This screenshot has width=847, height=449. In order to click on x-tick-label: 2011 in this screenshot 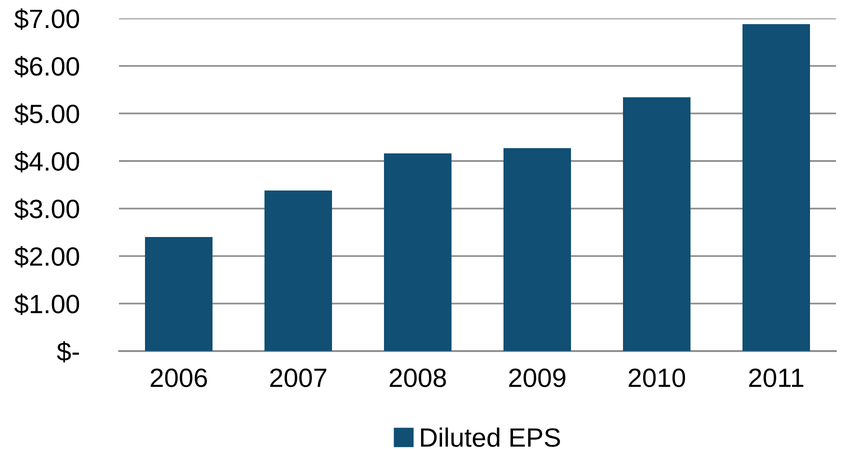, I will do `click(776, 378)`.